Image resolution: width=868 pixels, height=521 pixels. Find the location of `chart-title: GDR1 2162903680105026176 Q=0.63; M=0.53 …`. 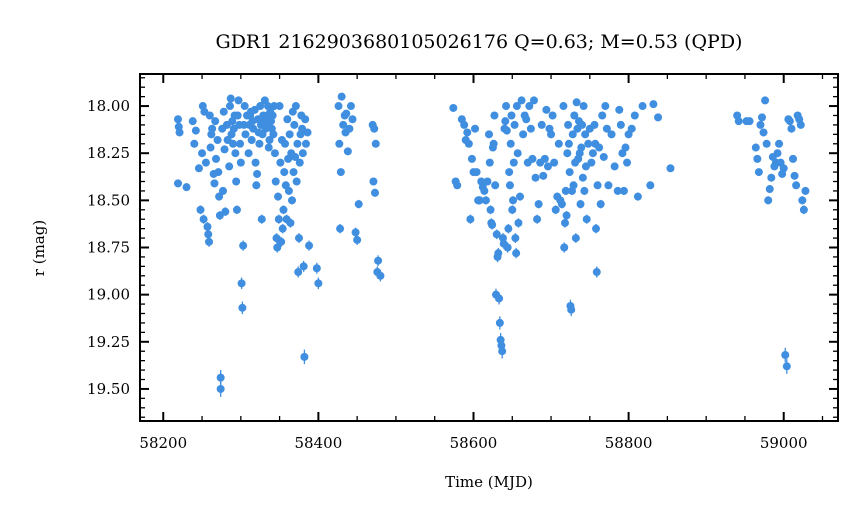

chart-title: GDR1 2162903680105026176 Q=0.63; M=0.53 … is located at coordinates (479, 42).